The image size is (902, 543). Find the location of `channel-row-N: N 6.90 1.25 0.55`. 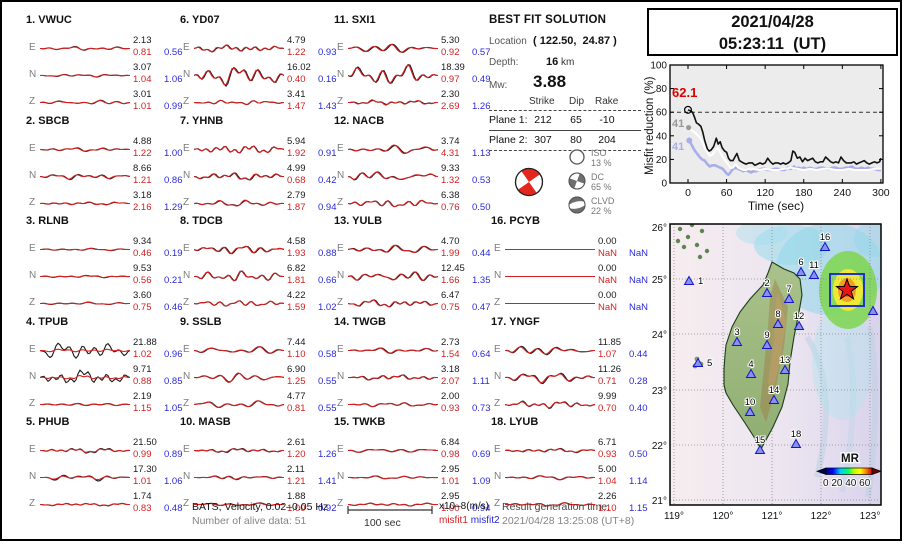

channel-row-N: N 6.90 1.25 0.55 is located at coordinates (257, 377).